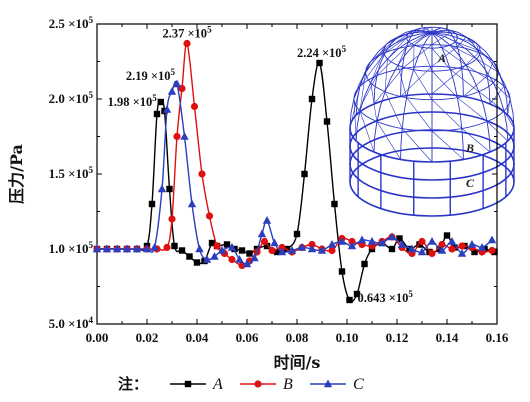  I want to click on x-tick-label: 0.14, so click(447, 337).